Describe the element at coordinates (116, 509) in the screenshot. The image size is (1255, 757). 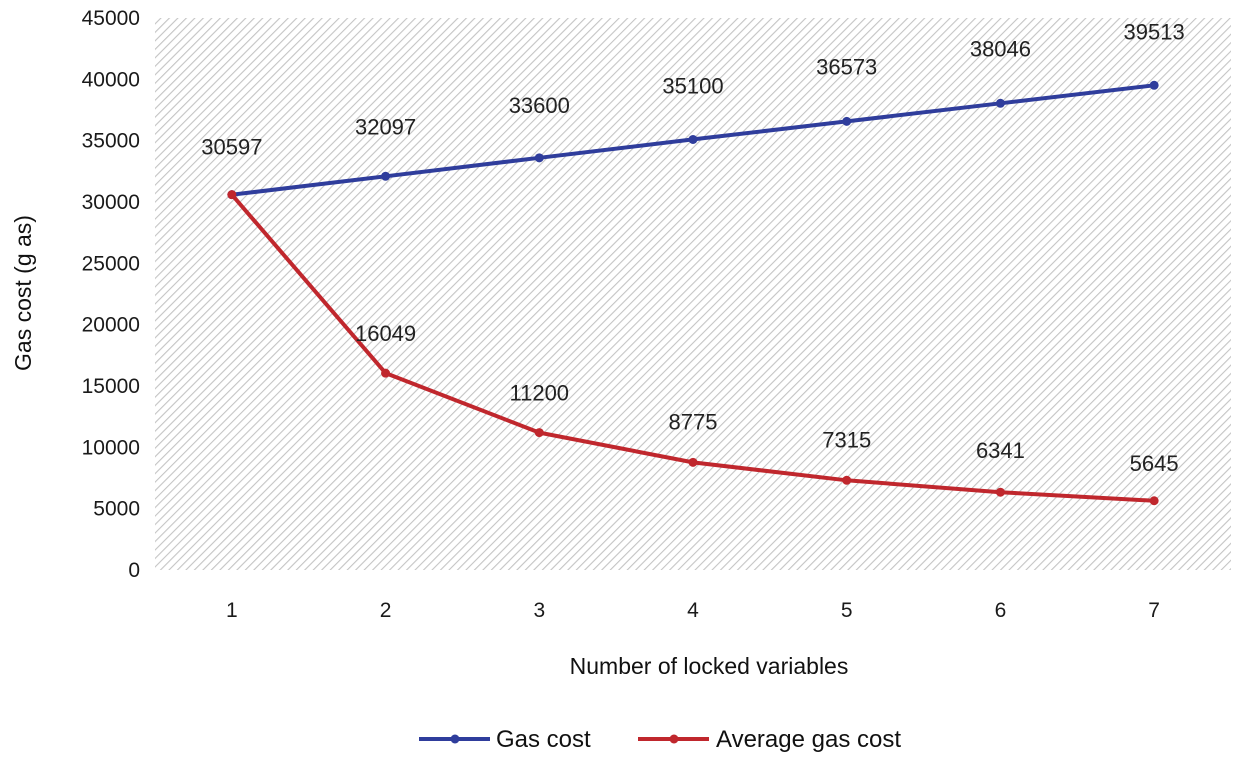
I see `y-tick-label: 5000` at that location.